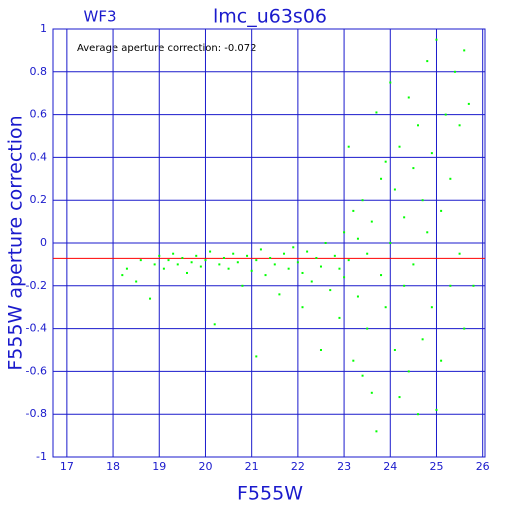 This screenshot has height=512, width=512. I want to click on x-tick-label: 23, so click(344, 466).